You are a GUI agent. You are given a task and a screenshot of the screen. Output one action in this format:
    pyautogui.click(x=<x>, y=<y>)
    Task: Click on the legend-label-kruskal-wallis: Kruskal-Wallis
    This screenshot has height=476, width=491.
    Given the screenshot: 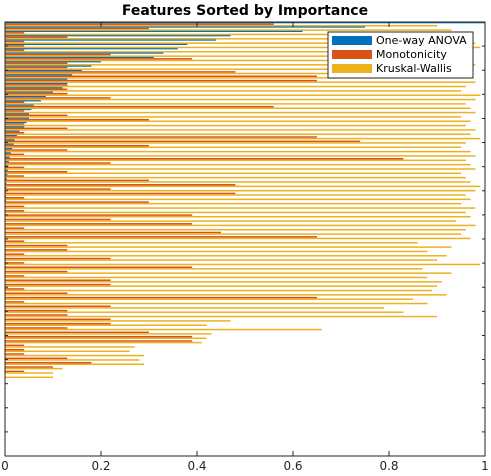 What is the action you would take?
    pyautogui.click(x=414, y=68)
    